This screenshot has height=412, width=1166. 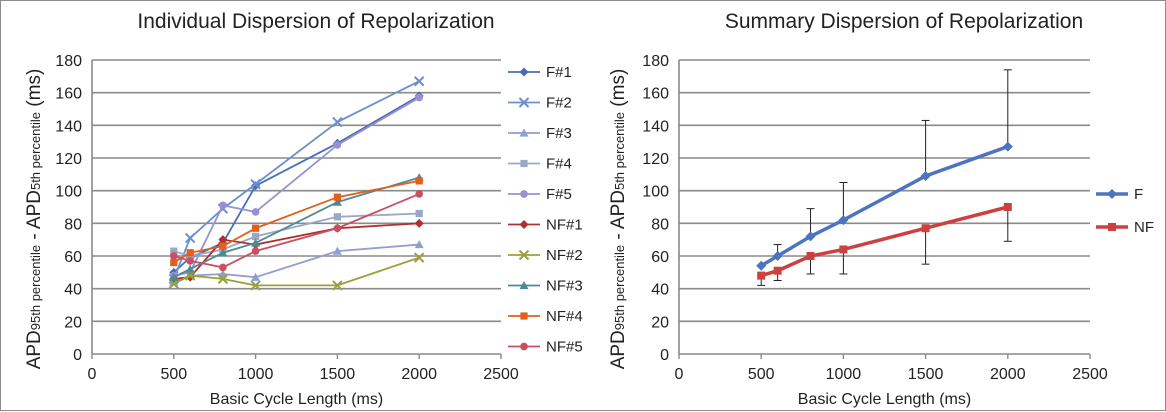 What do you see at coordinates (73, 322) in the screenshot?
I see `individual-ytick-label: 20` at bounding box center [73, 322].